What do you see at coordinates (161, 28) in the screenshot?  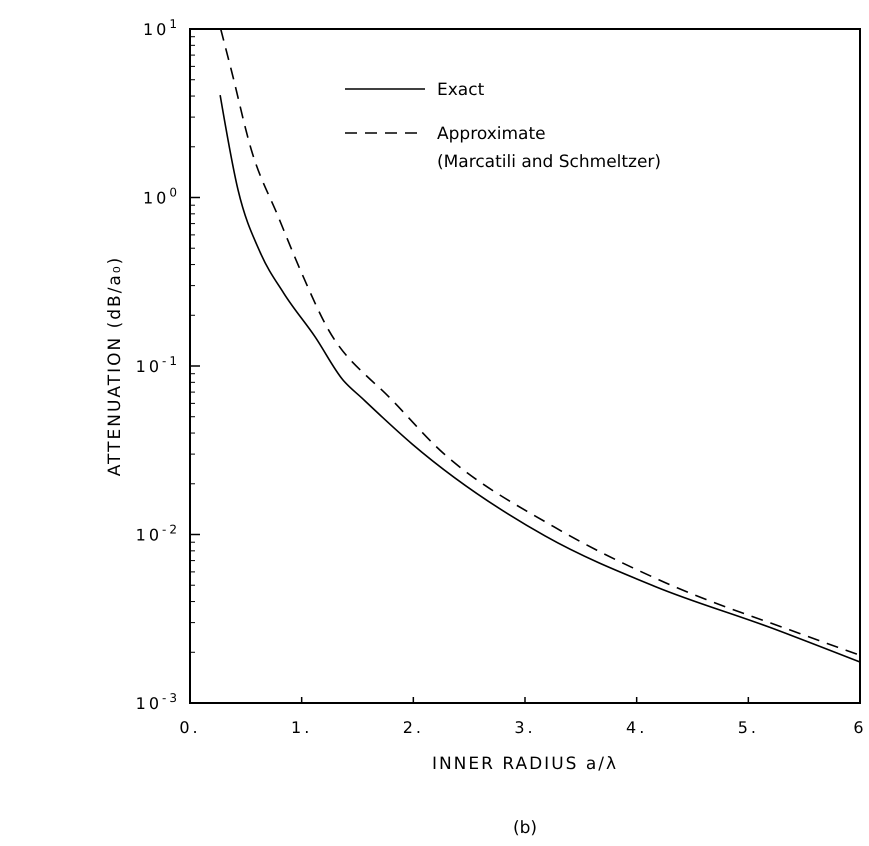 I see `y-tick-label: 10$^{1}$` at bounding box center [161, 28].